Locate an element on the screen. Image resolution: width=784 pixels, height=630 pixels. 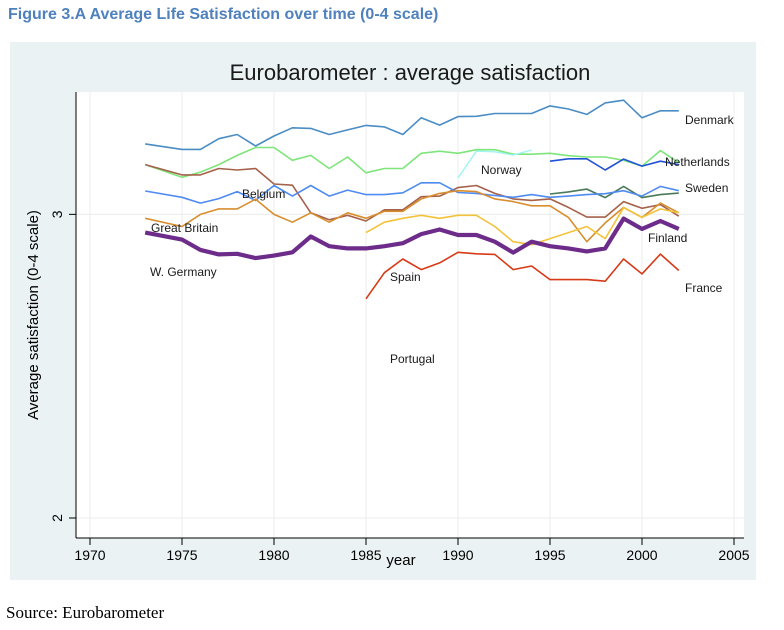
series-line-w-germany is located at coordinates (412, 216).